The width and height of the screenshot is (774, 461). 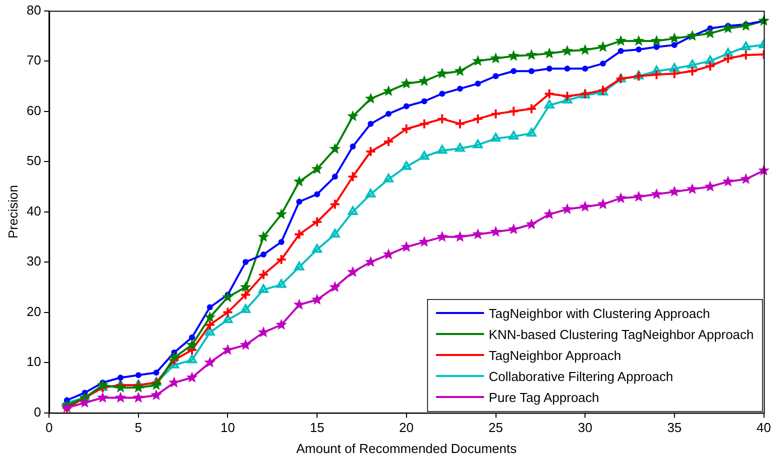 What do you see at coordinates (34, 362) in the screenshot?
I see `y-tick-label: 10` at bounding box center [34, 362].